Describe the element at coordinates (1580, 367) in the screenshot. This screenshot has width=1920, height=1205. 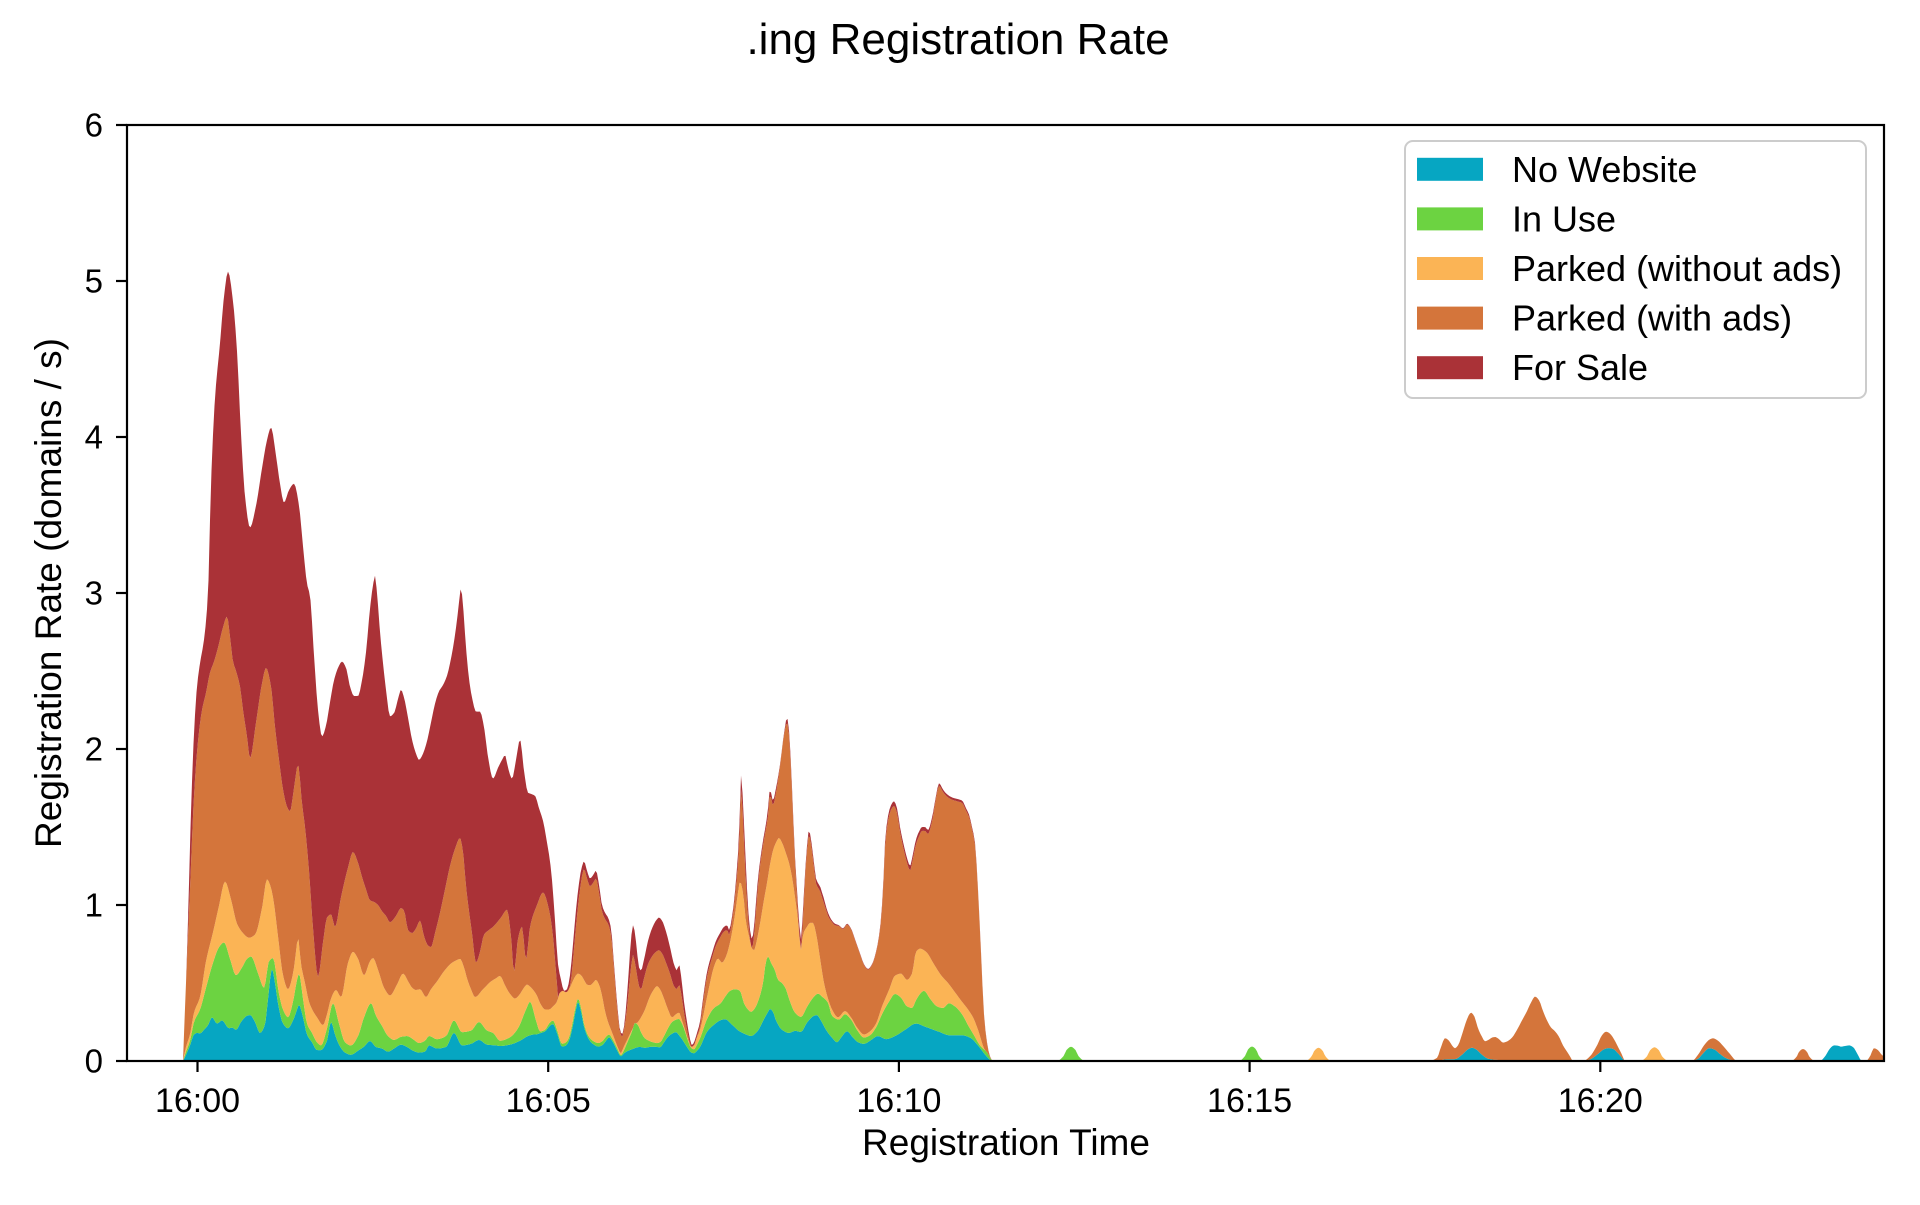
I see `svg-text: For Sale` at that location.